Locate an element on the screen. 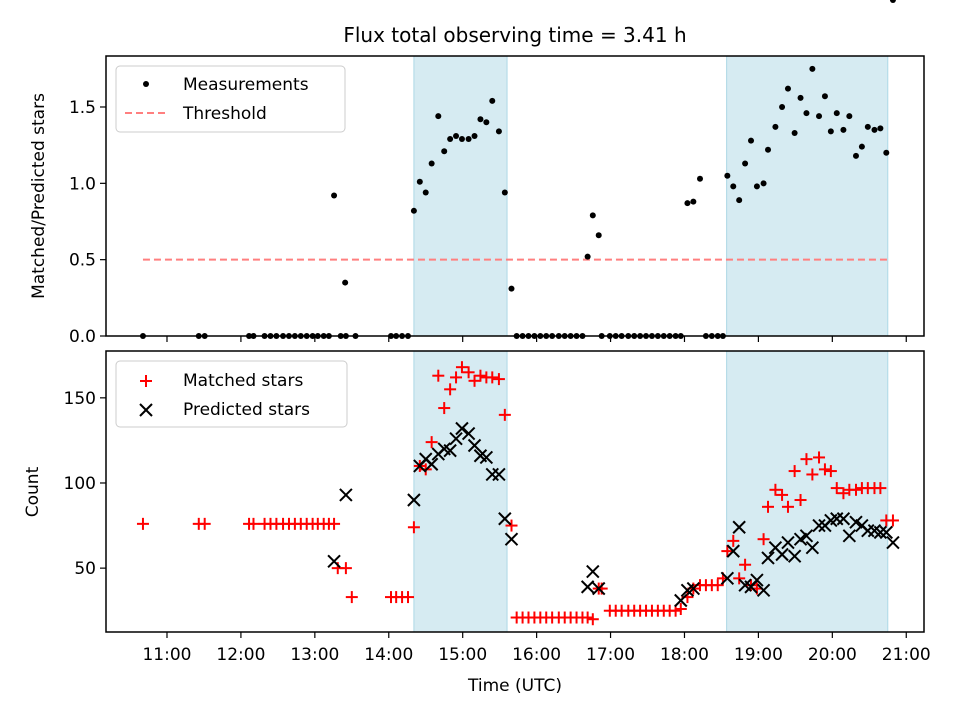 This screenshot has width=960, height=720. top-y-tick-label: 0.0 is located at coordinates (82, 337).